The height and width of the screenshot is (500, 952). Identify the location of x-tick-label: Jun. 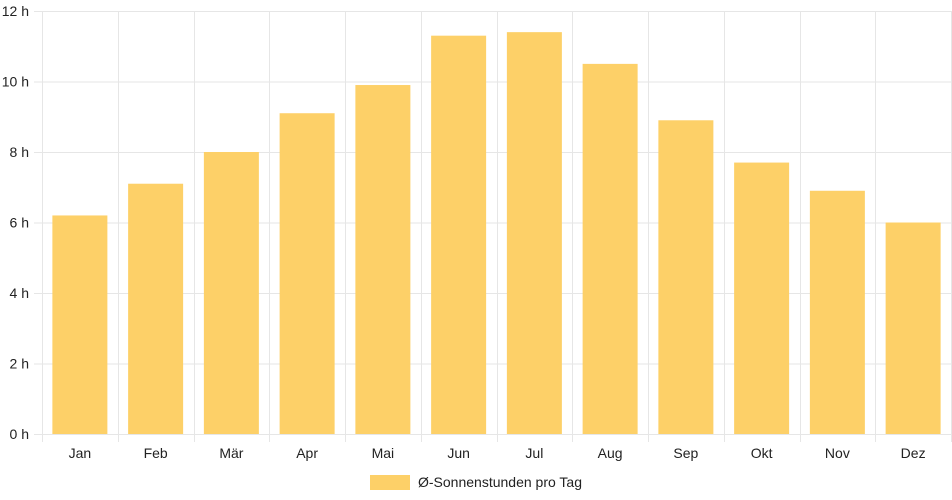
(458, 453).